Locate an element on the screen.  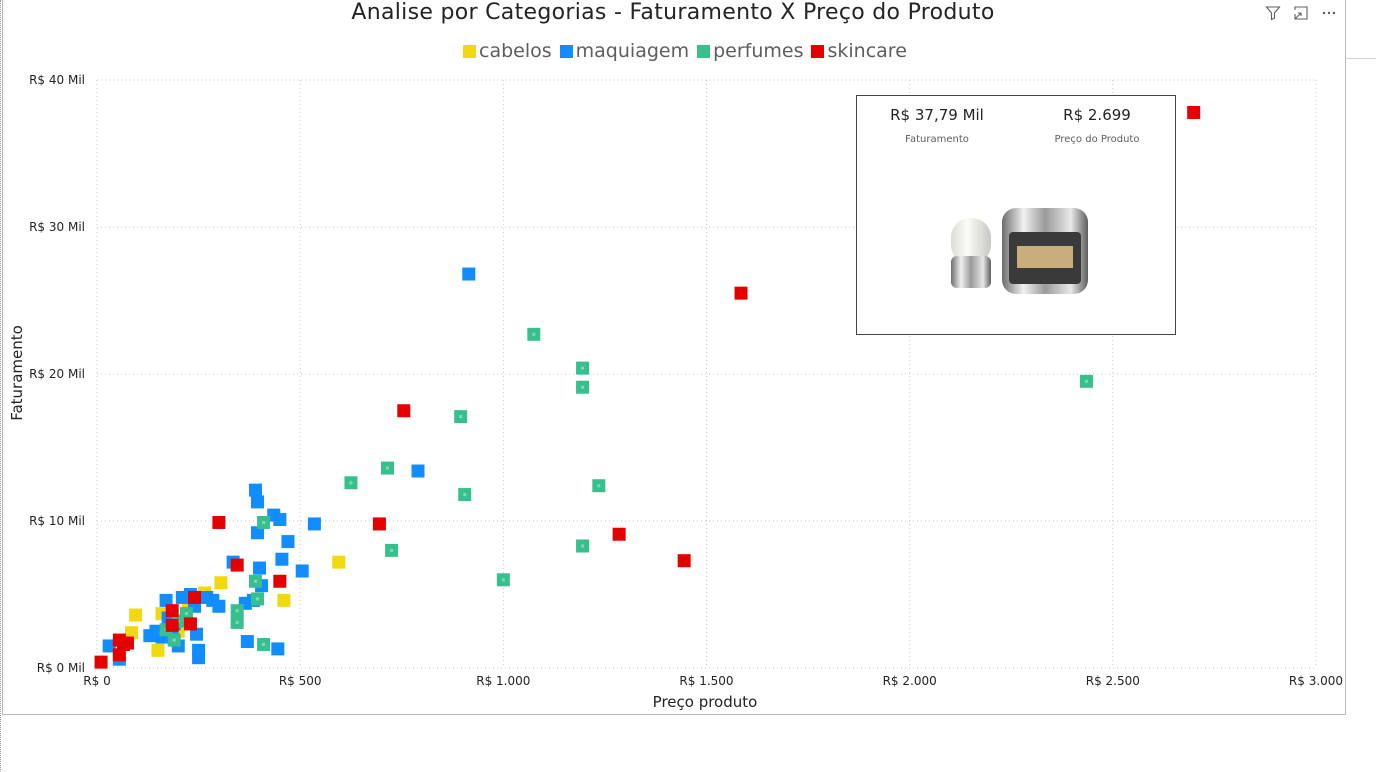
y-tick-label: R$ 0 Mil is located at coordinates (61, 668).